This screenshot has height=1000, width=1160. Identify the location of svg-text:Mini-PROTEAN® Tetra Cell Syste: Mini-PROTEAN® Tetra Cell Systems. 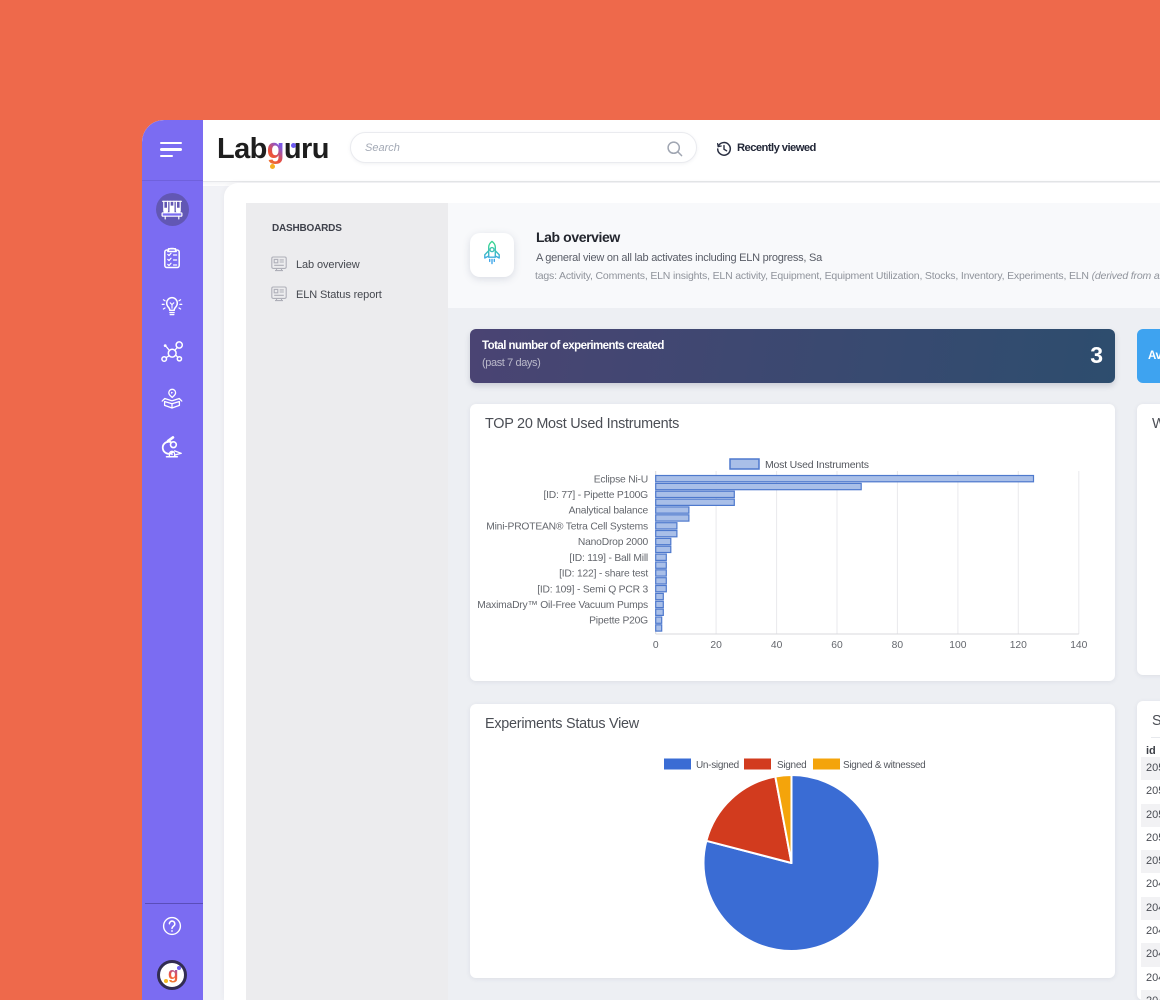
(567, 526).